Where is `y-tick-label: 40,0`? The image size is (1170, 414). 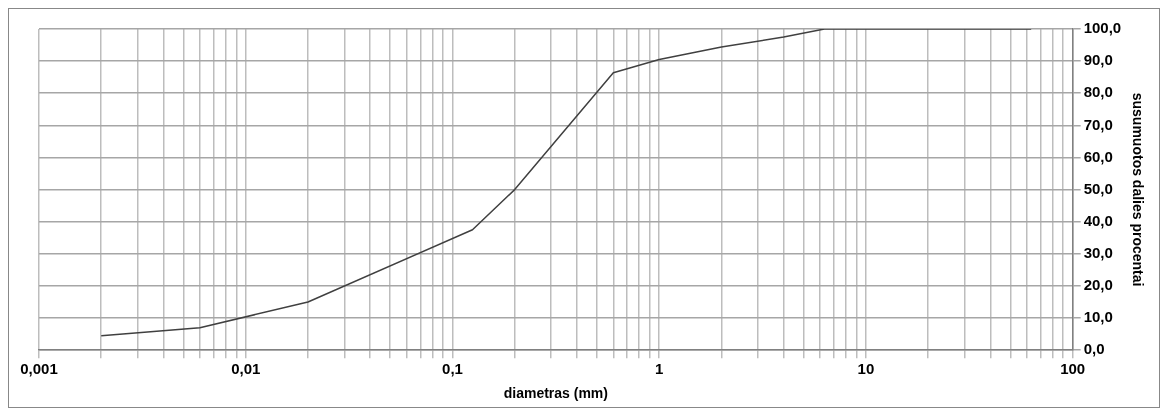
y-tick-label: 40,0 is located at coordinates (1098, 220).